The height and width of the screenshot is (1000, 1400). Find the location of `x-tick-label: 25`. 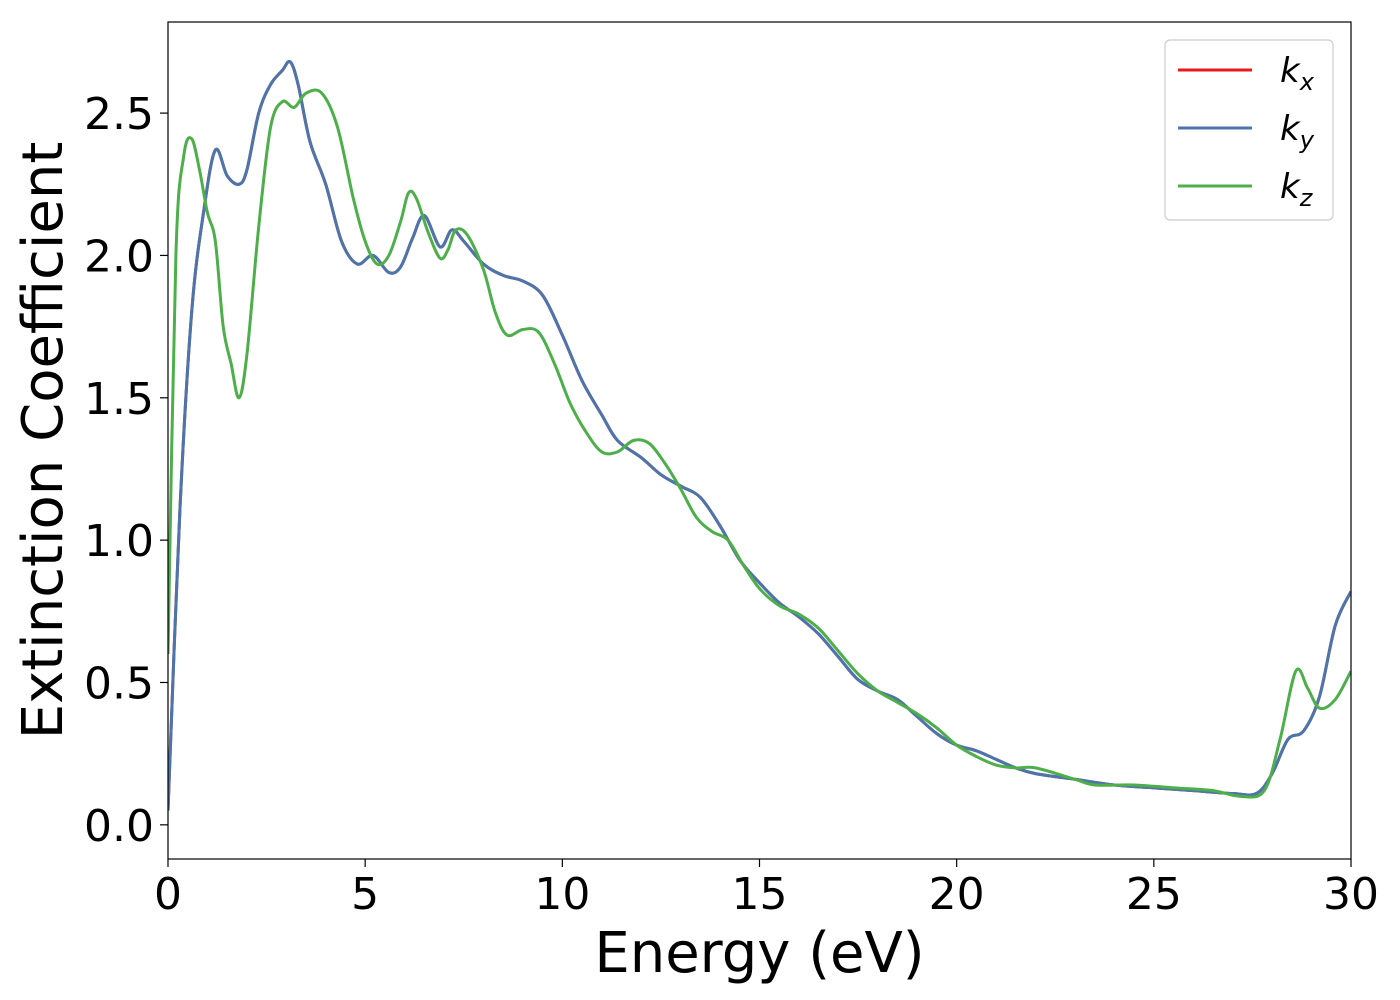

x-tick-label: 25 is located at coordinates (1154, 894).